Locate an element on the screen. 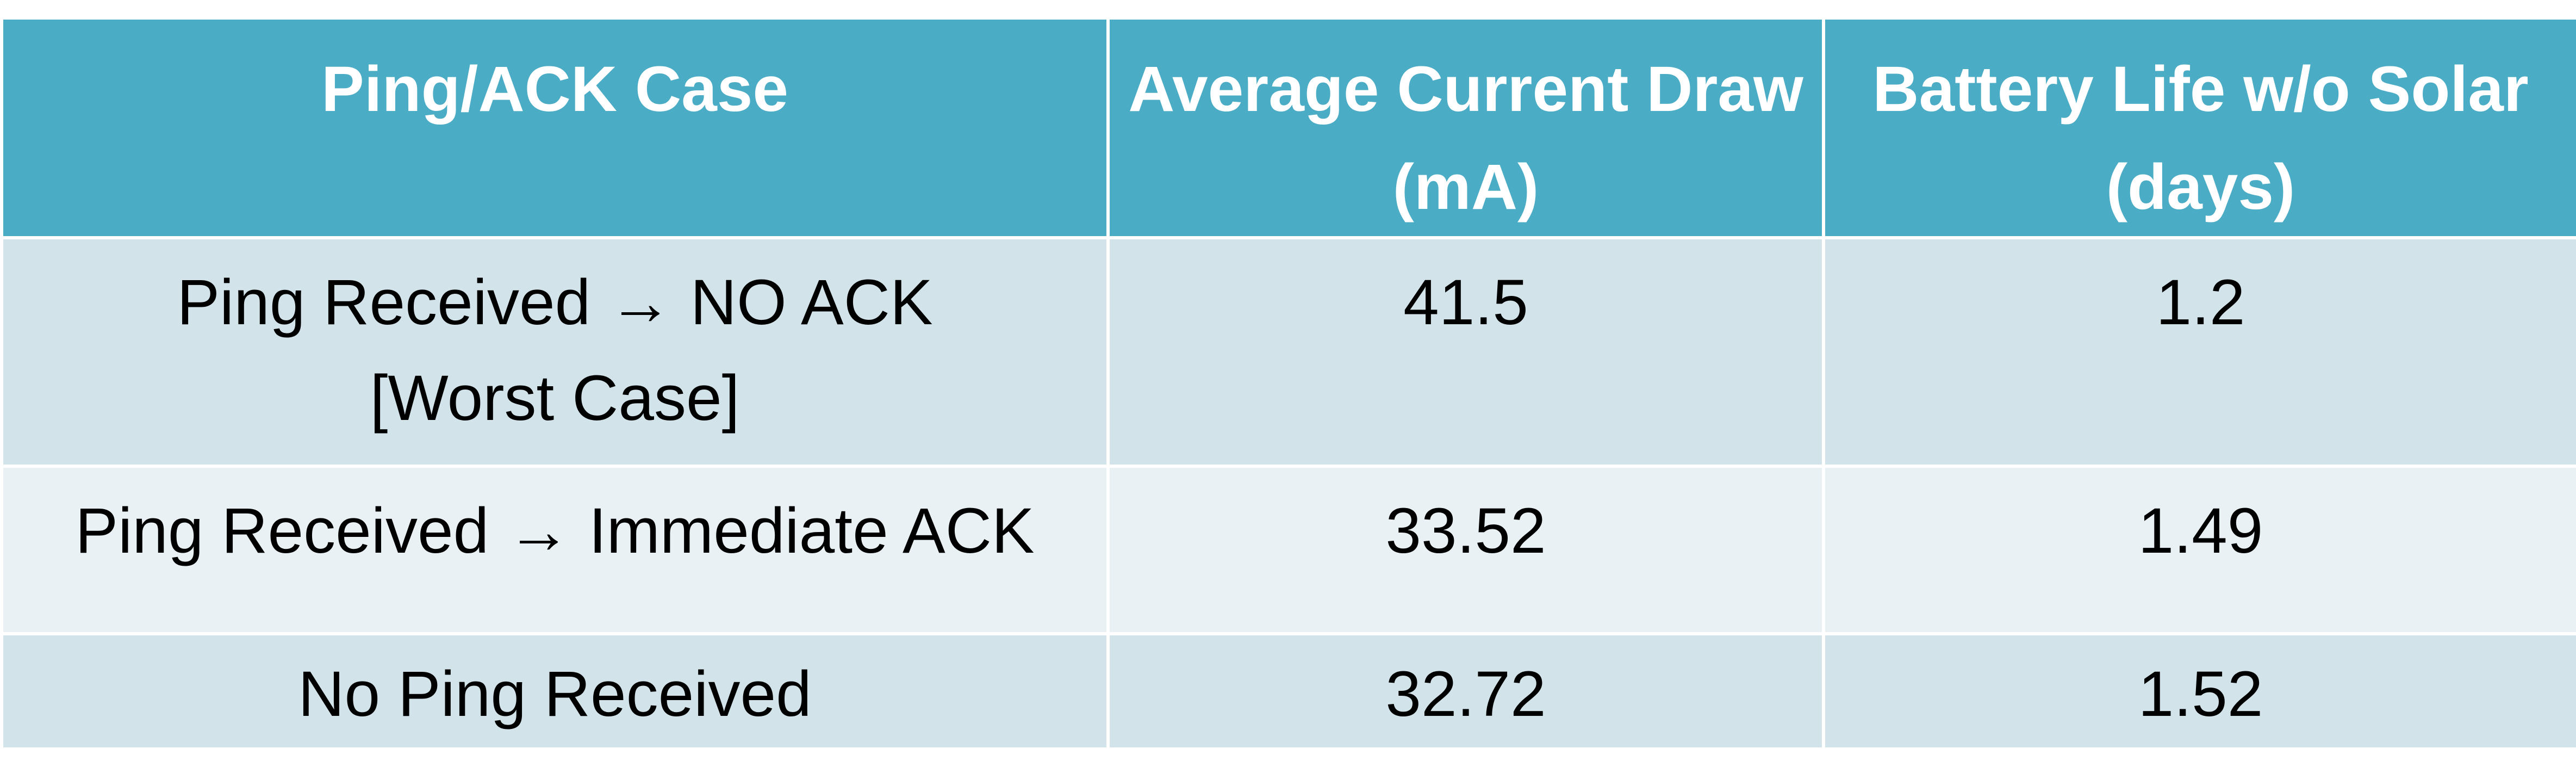 This screenshot has height=773, width=2576. case-text: No Ping Received is located at coordinates (555, 694).